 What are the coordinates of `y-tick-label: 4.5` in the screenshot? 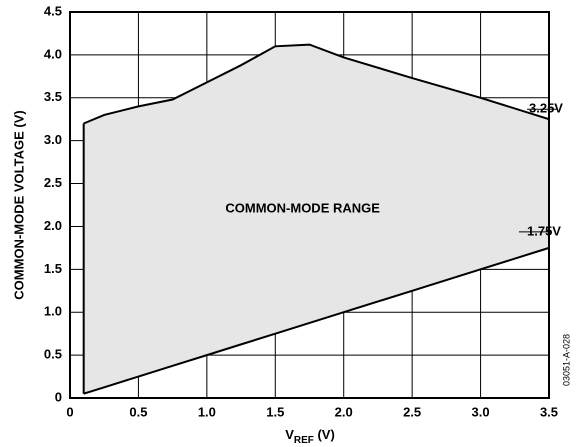 It's located at (53, 10).